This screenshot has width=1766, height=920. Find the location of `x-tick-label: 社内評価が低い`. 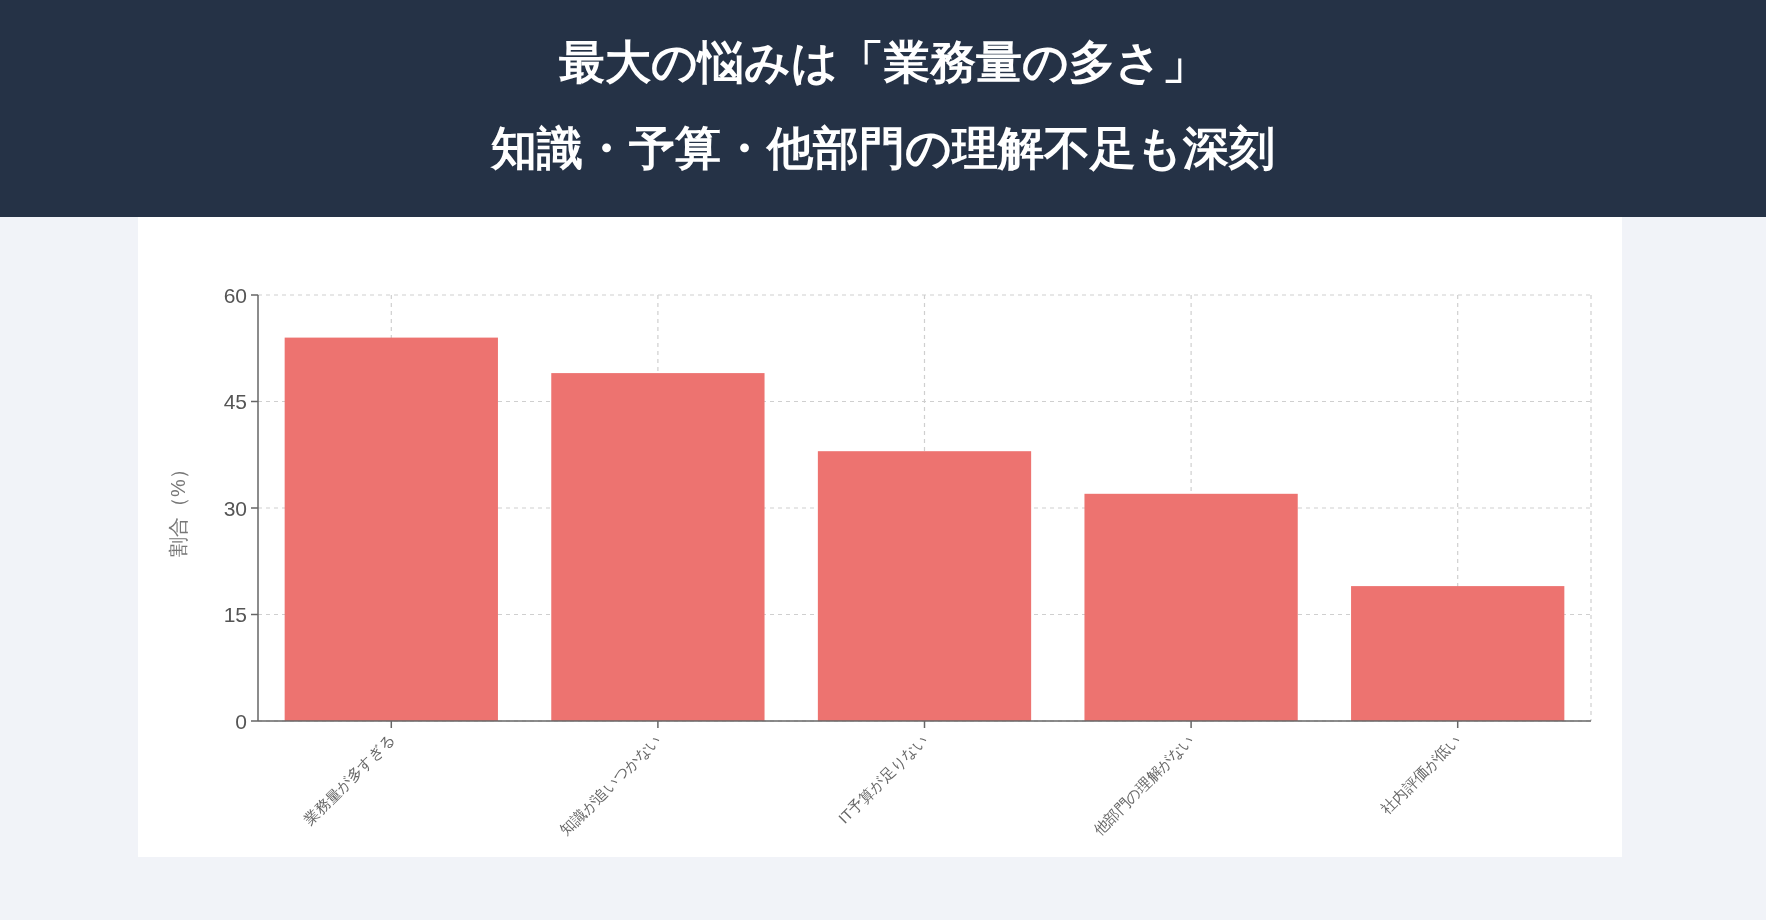

x-tick-label: 社内評価が低い is located at coordinates (1420, 774).